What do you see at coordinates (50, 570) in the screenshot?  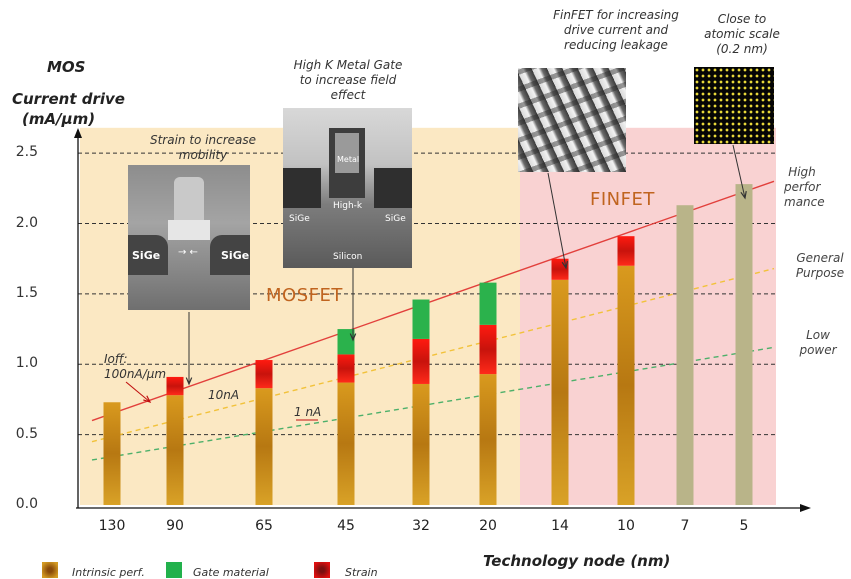 I see `legend-swatch-intrinsic` at bounding box center [50, 570].